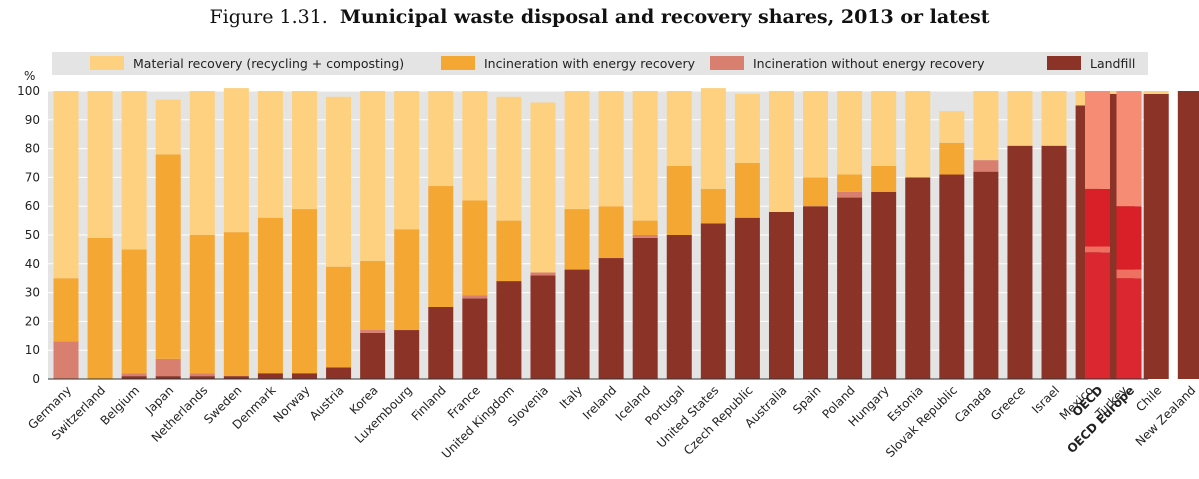 Image resolution: width=1199 pixels, height=479 pixels. What do you see at coordinates (590, 63) in the screenshot?
I see `legend-label: Incineration with energy recovery` at bounding box center [590, 63].